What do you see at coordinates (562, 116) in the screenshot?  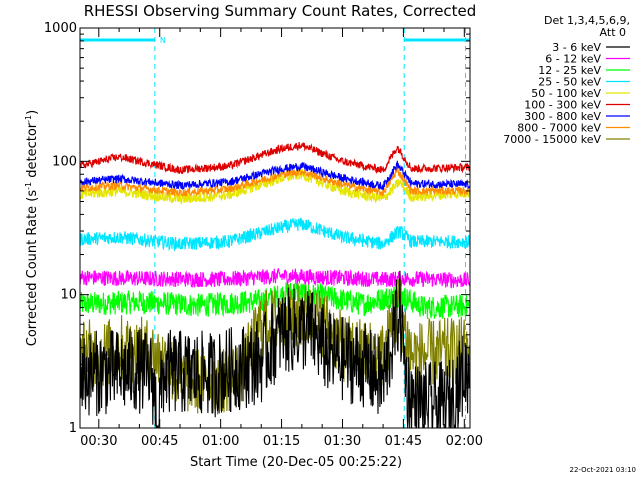 I see `legend-label: 300 - 800 keV` at bounding box center [562, 116].